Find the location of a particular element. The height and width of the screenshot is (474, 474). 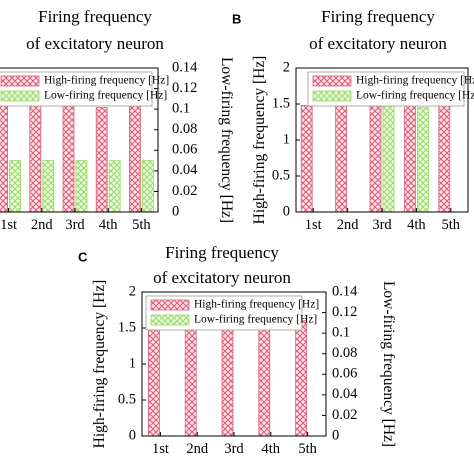

panel-label: B is located at coordinates (236, 18).